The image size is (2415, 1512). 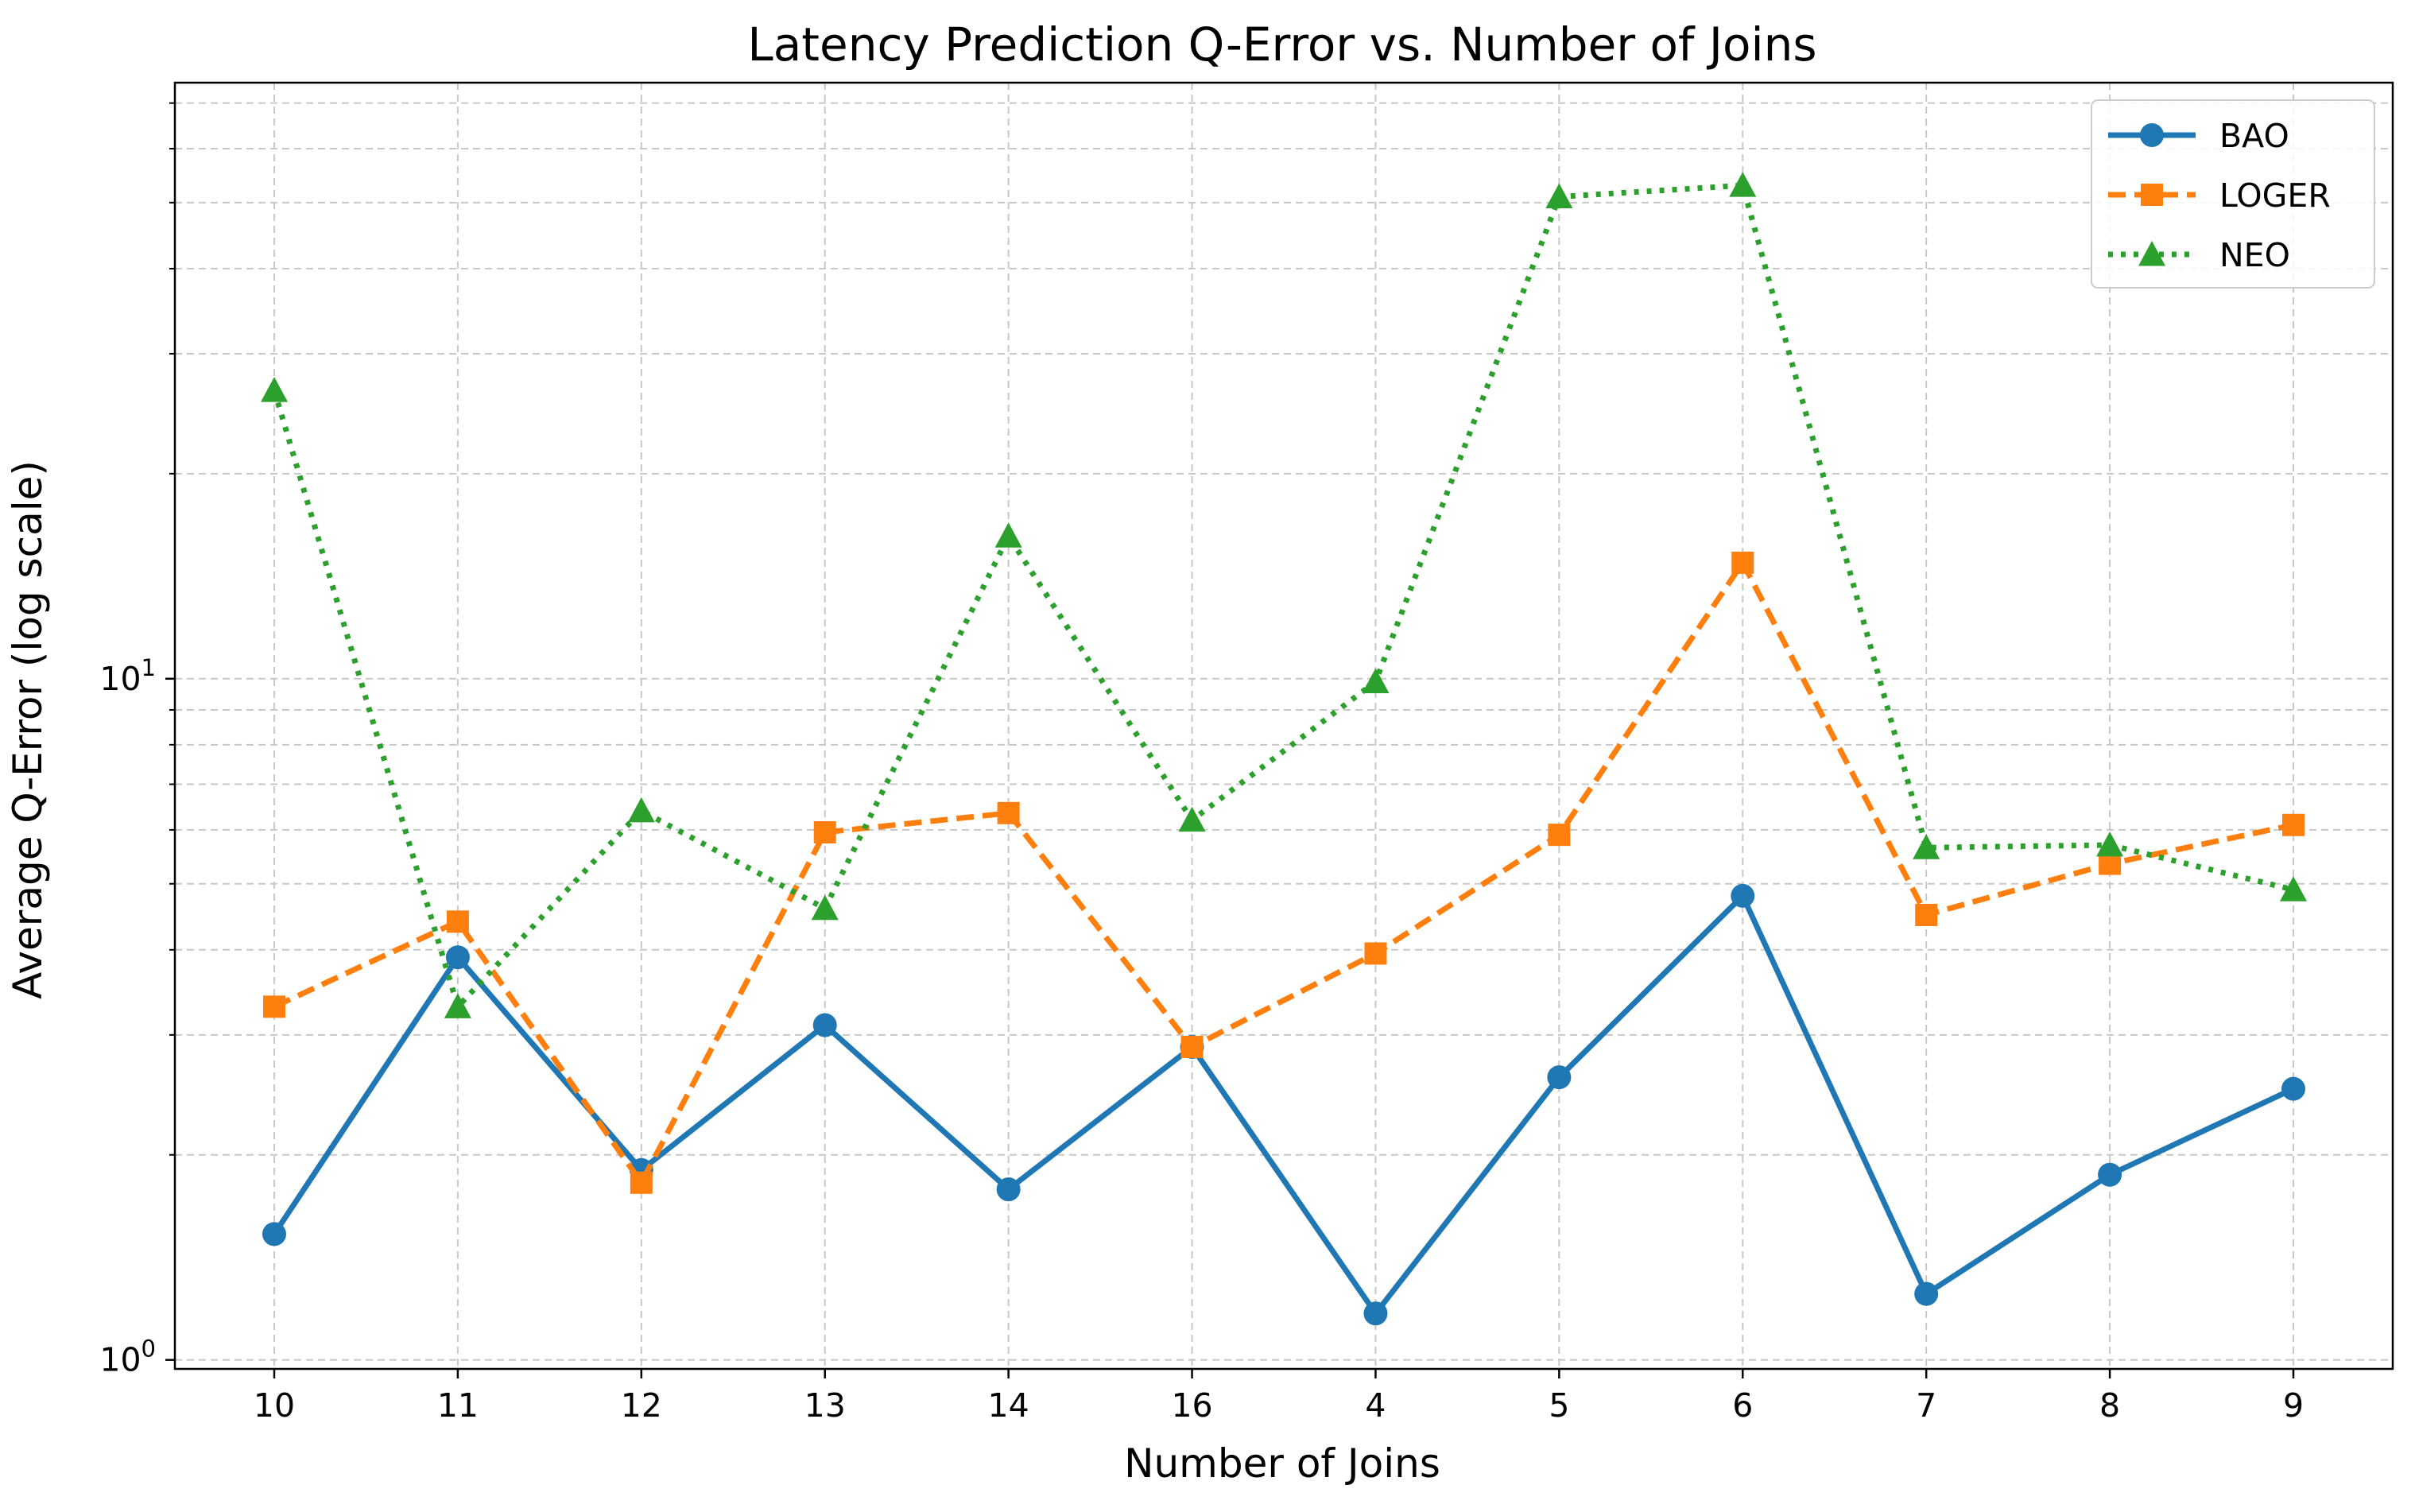 I want to click on x-tick-label: 10, so click(x=274, y=1405).